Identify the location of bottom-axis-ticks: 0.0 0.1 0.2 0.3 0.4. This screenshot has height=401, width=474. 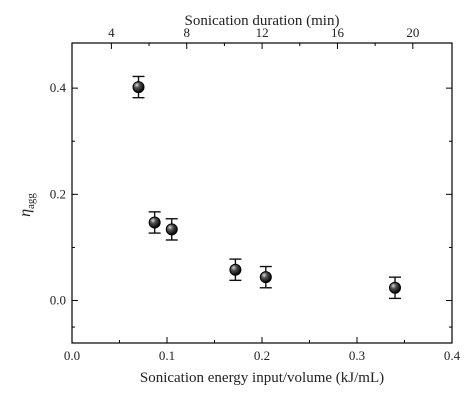
(262, 350).